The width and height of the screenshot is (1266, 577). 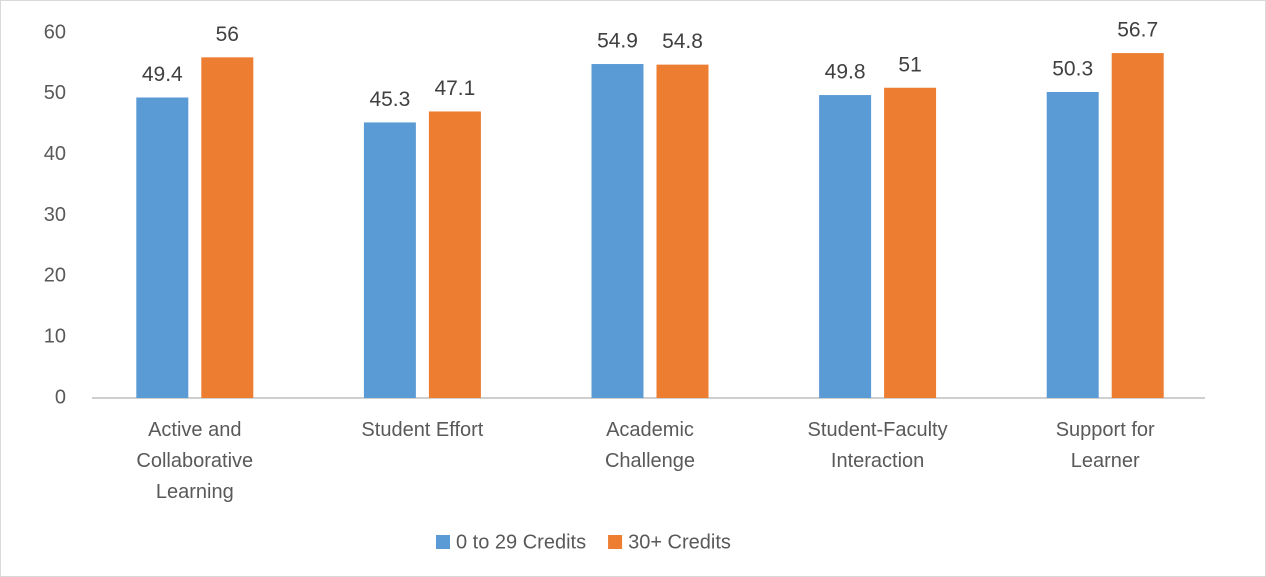 What do you see at coordinates (389, 99) in the screenshot?
I see `data-label: 45.3` at bounding box center [389, 99].